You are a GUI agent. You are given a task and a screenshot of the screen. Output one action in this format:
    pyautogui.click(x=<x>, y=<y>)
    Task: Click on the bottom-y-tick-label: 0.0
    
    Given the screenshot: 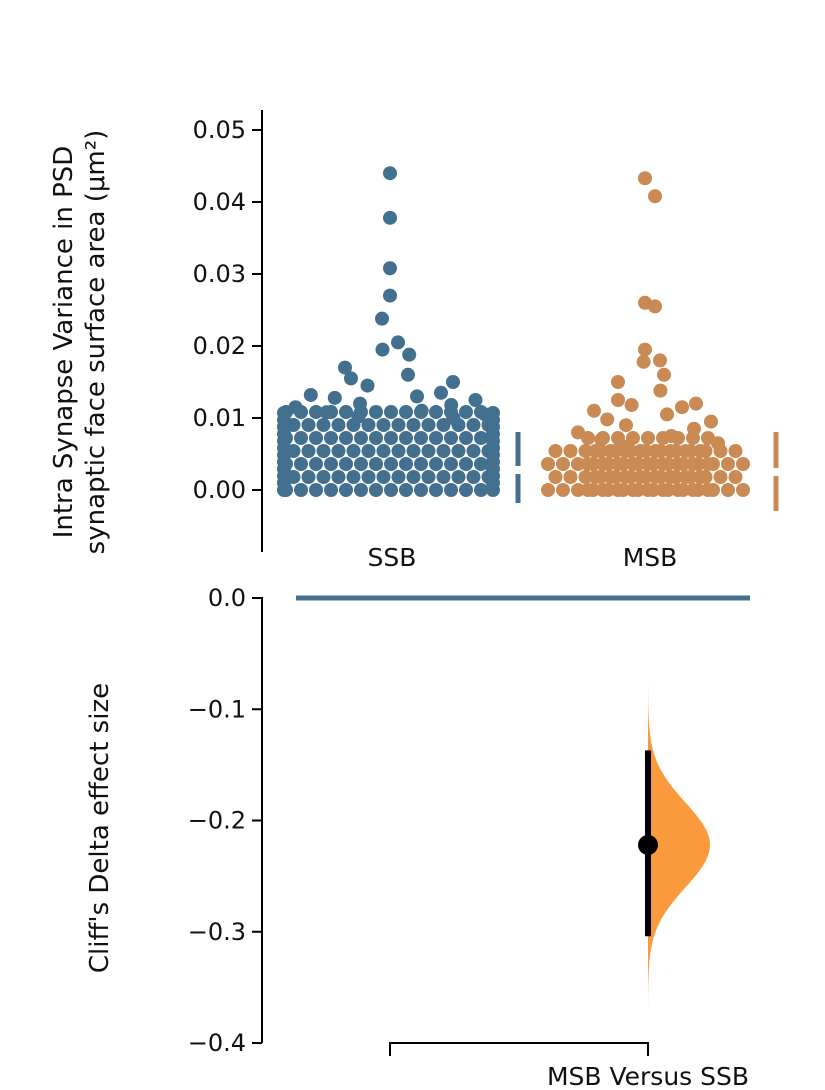 What is the action you would take?
    pyautogui.click(x=227, y=598)
    